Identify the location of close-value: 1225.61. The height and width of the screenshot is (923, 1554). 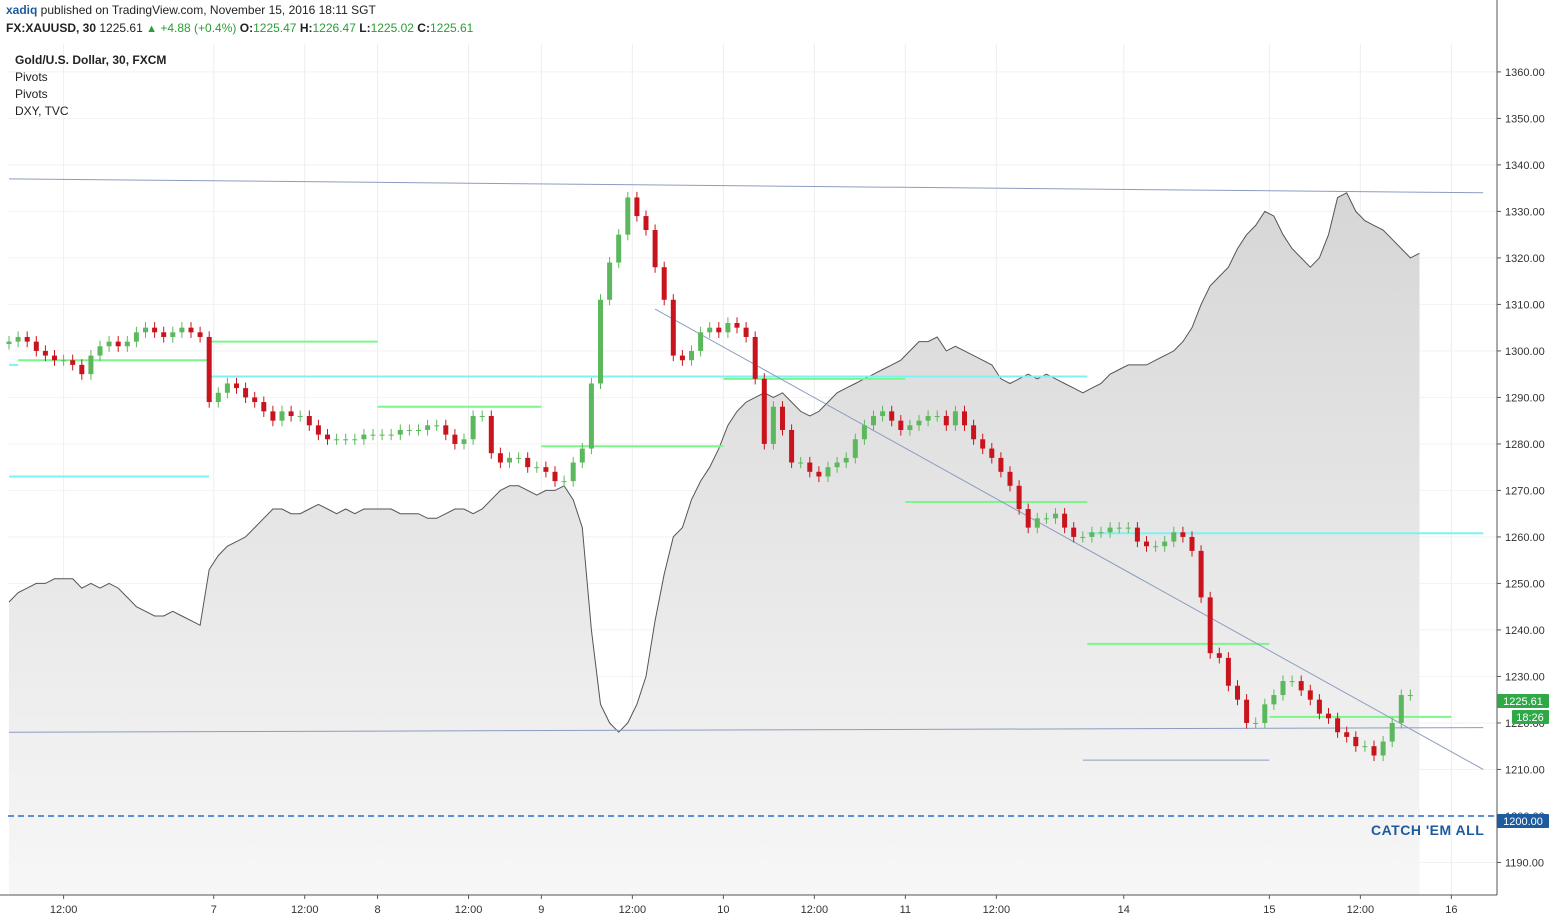
(451, 28).